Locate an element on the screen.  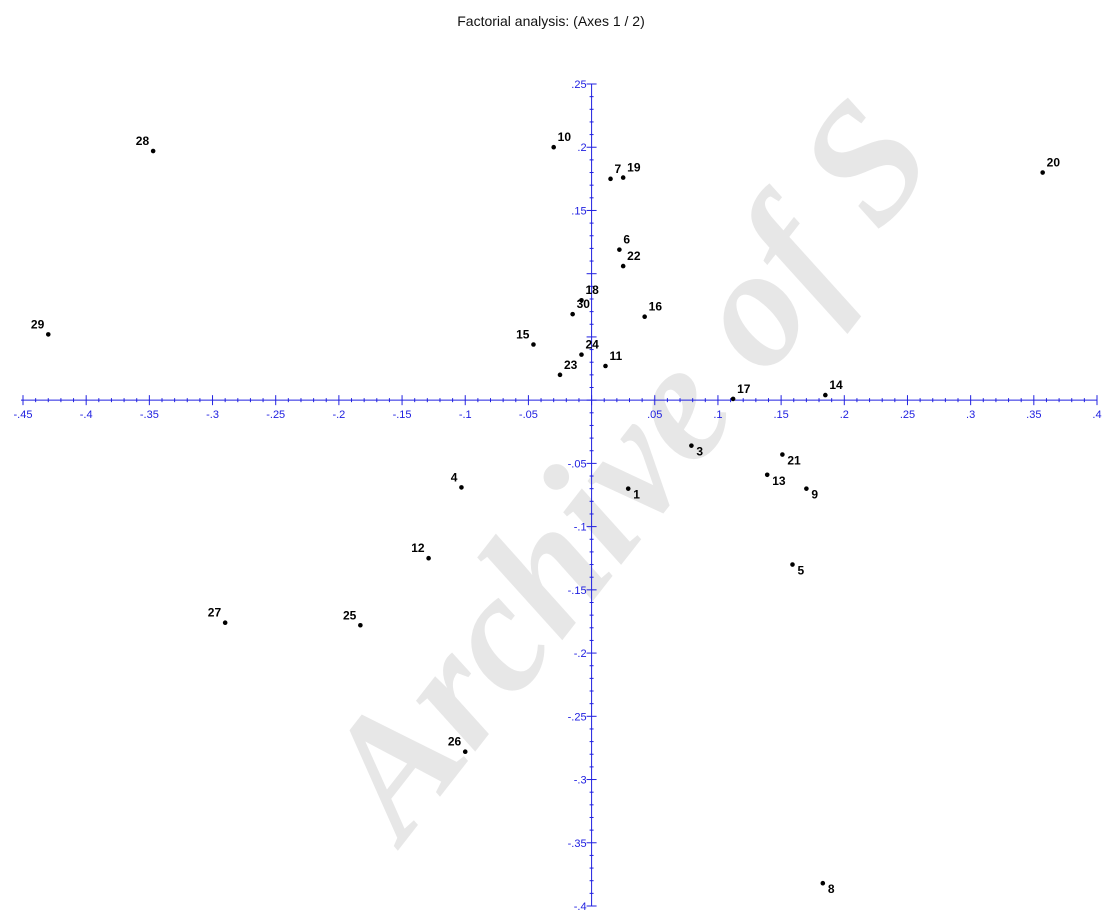
x-tick-label: -.1 is located at coordinates (465, 415).